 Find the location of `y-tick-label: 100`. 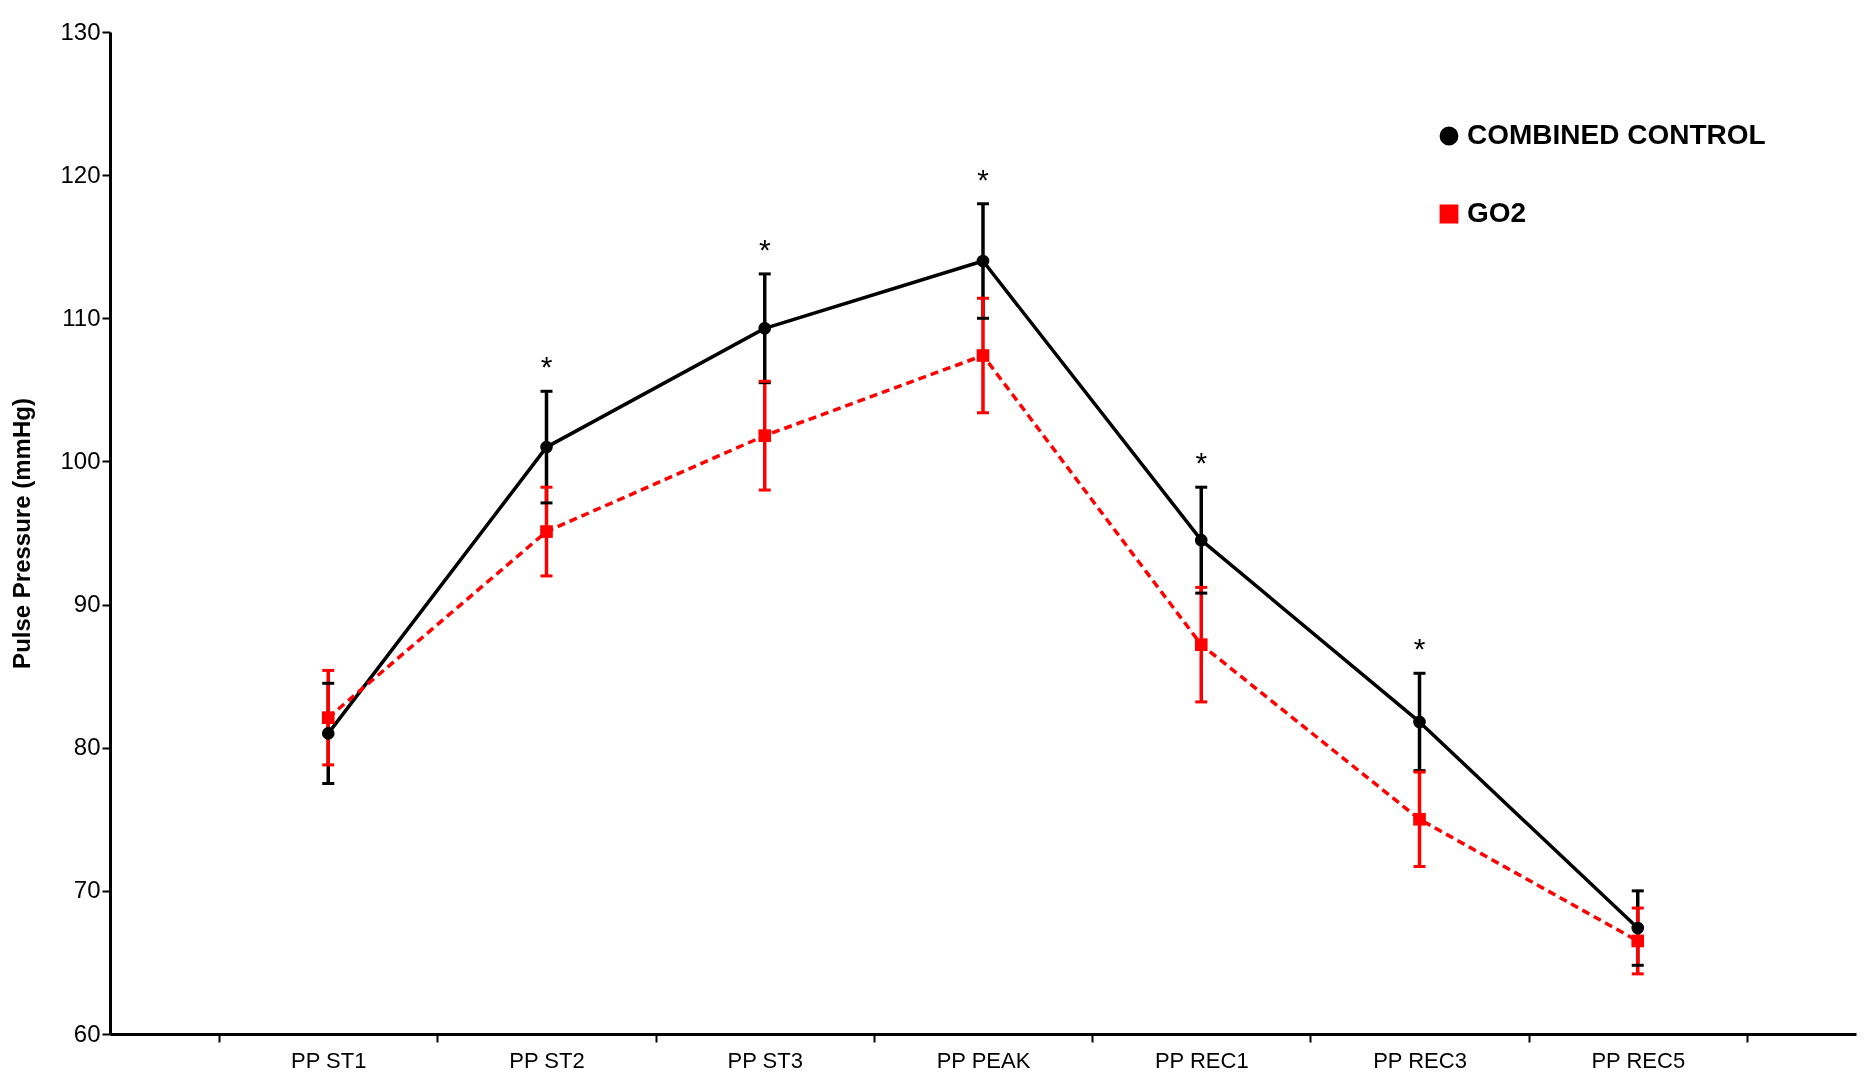

y-tick-label: 100 is located at coordinates (80, 460).